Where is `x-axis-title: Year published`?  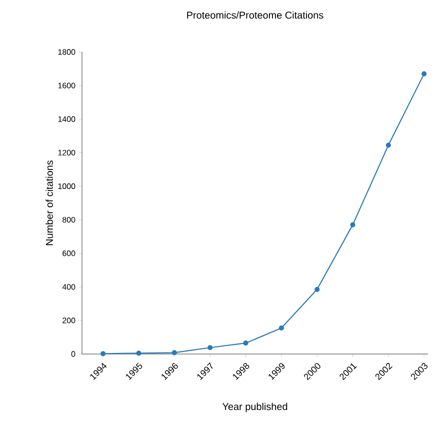
x-axis-title: Year published is located at coordinates (255, 407).